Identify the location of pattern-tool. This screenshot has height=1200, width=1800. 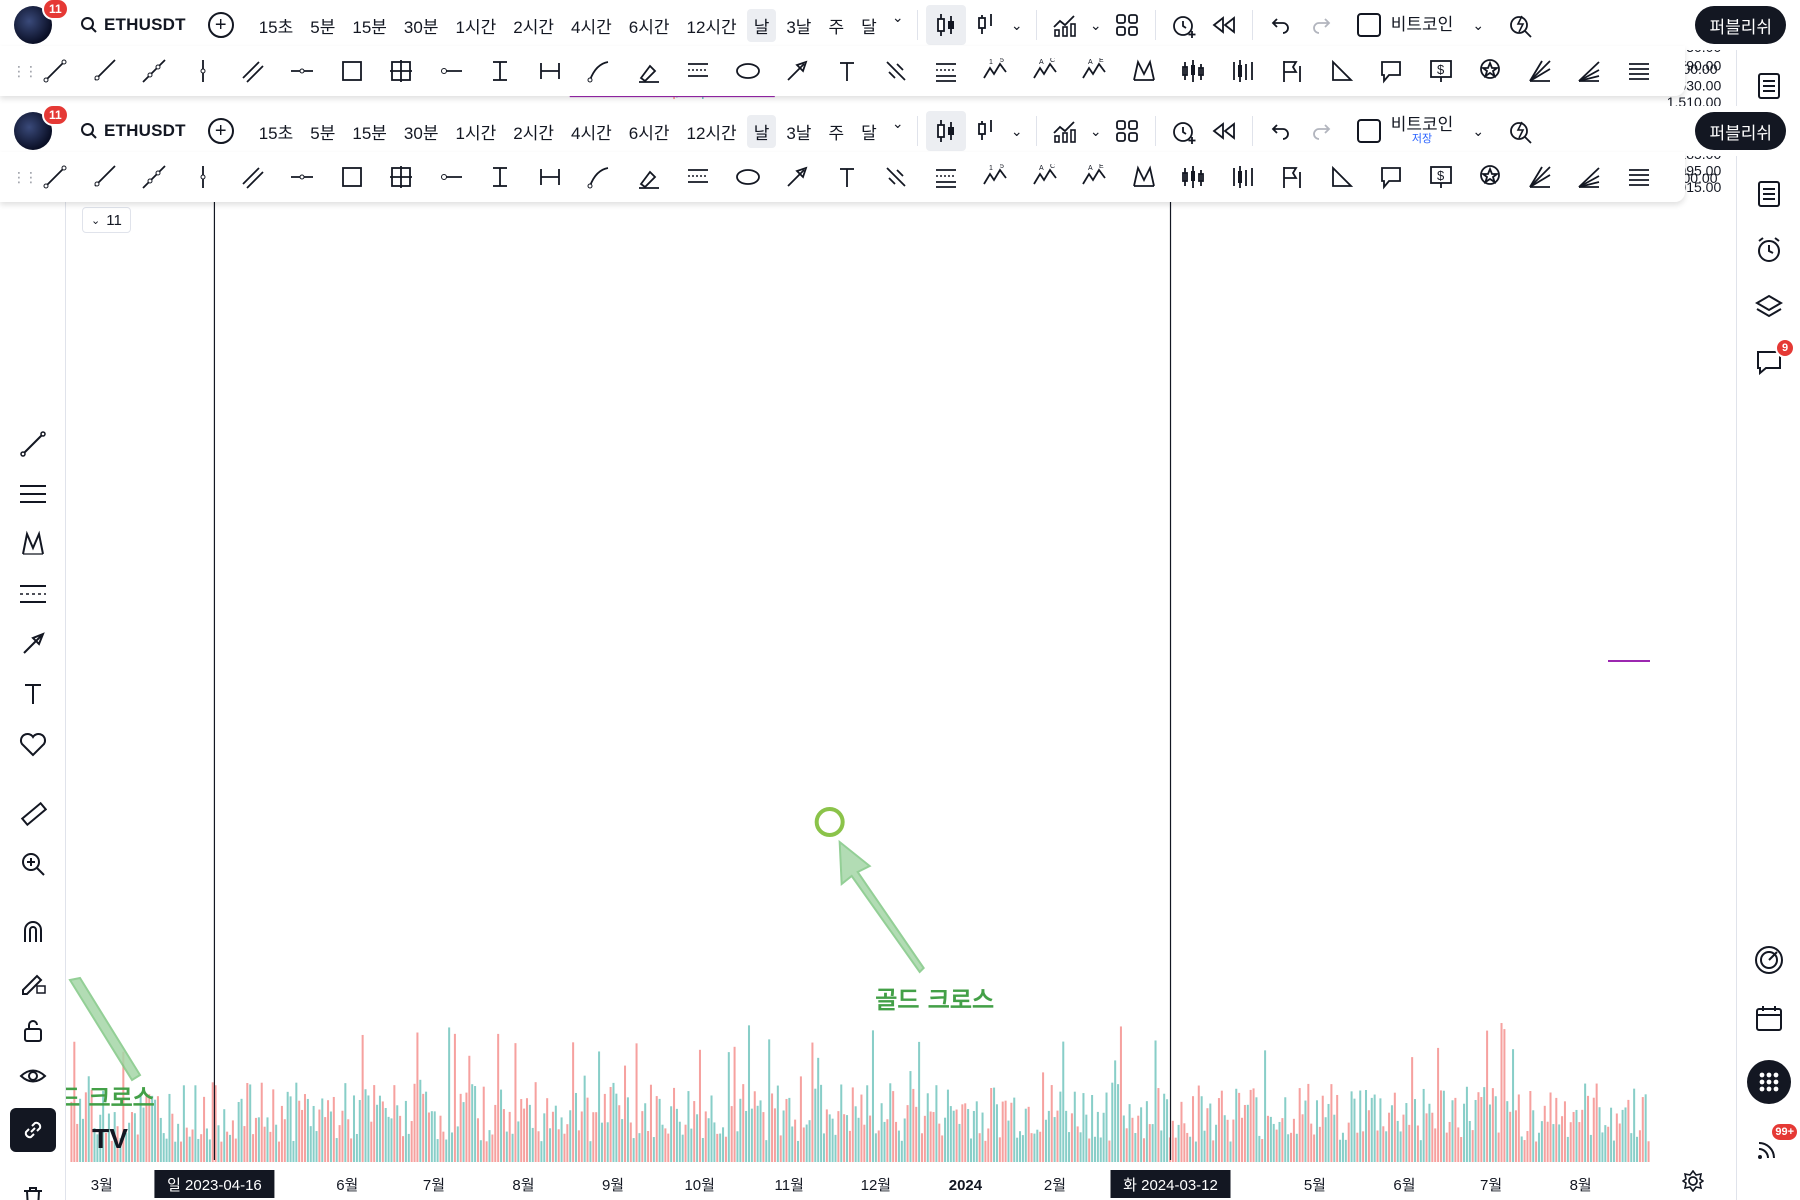
(33, 544).